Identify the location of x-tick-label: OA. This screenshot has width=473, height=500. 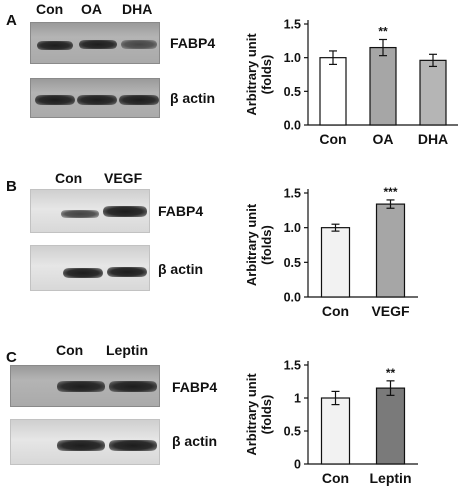
(383, 139).